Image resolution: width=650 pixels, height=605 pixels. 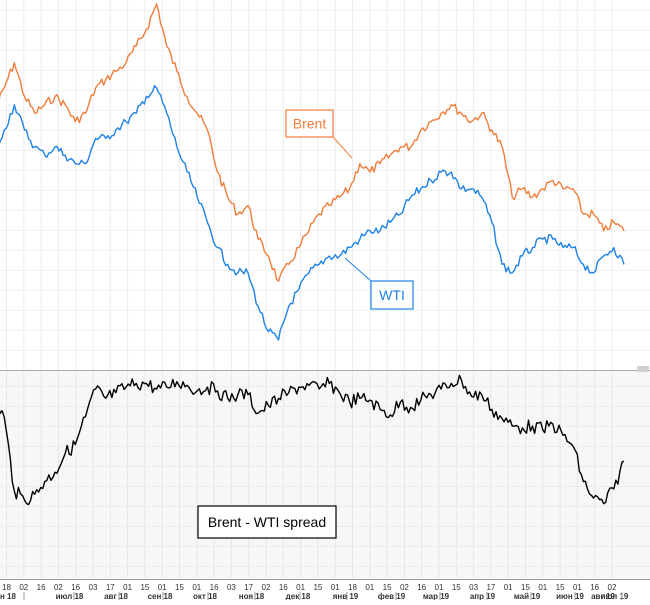 I want to click on brent-label: Brent, so click(x=310, y=124).